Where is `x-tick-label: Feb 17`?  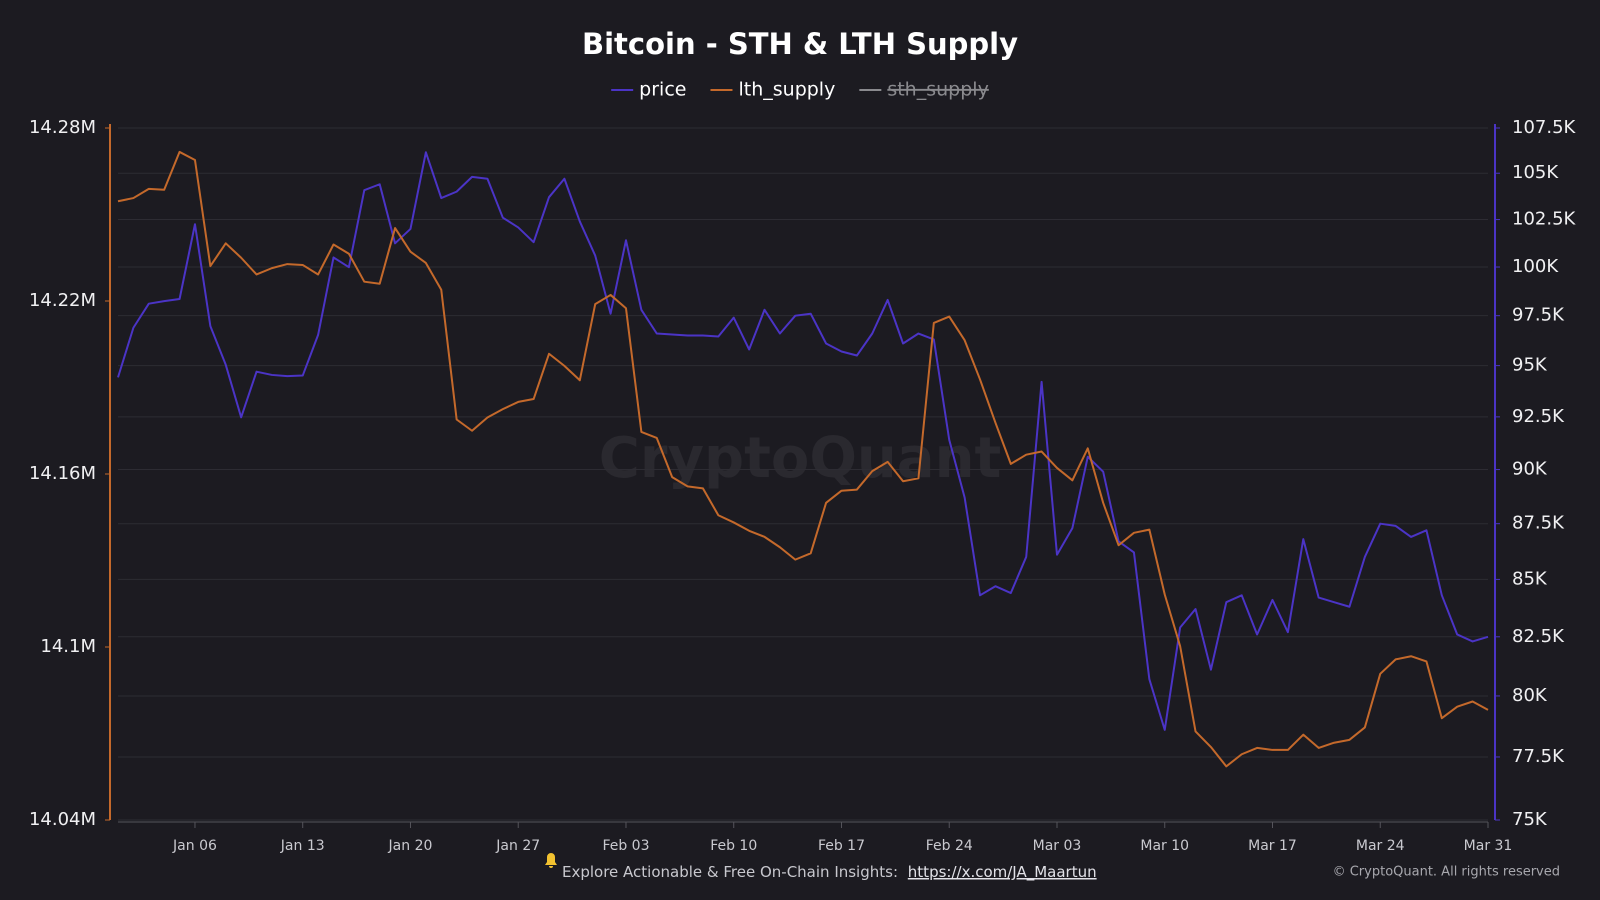
x-tick-label: Feb 17 is located at coordinates (841, 846).